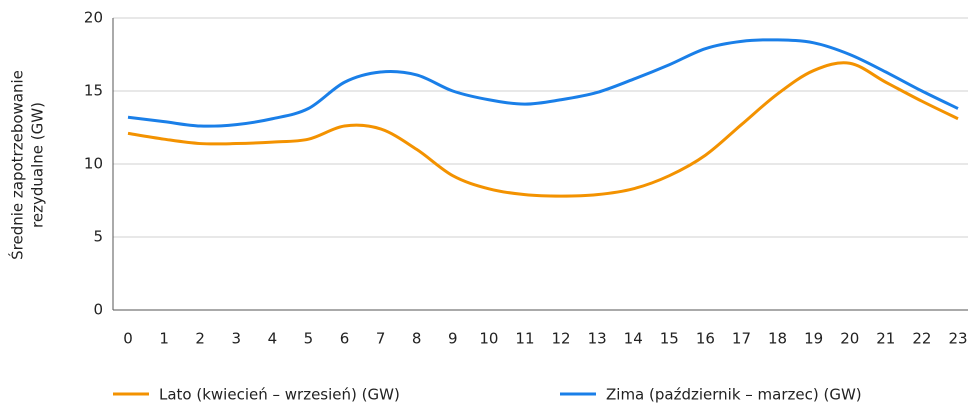  What do you see at coordinates (957, 339) in the screenshot?
I see `x-tick-label: 23` at bounding box center [957, 339].